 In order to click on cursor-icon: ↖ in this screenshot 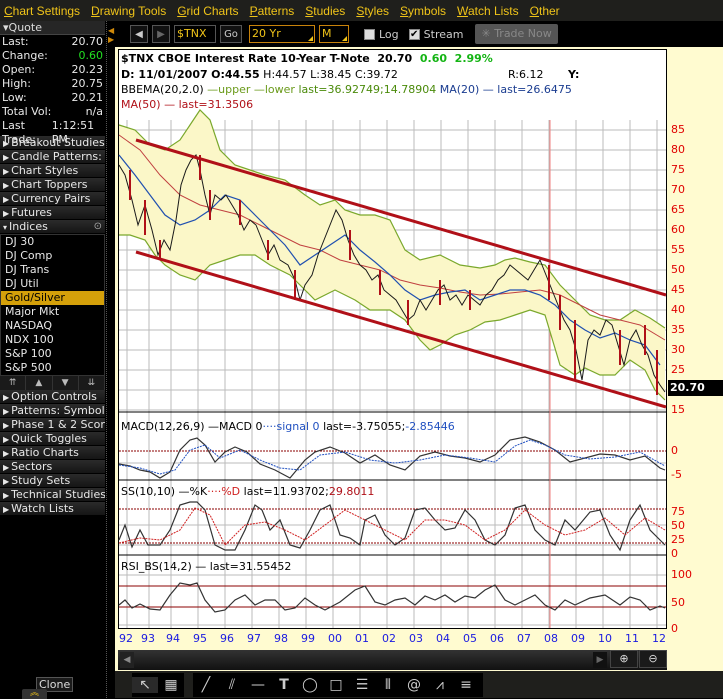, I will do `click(145, 685)`.